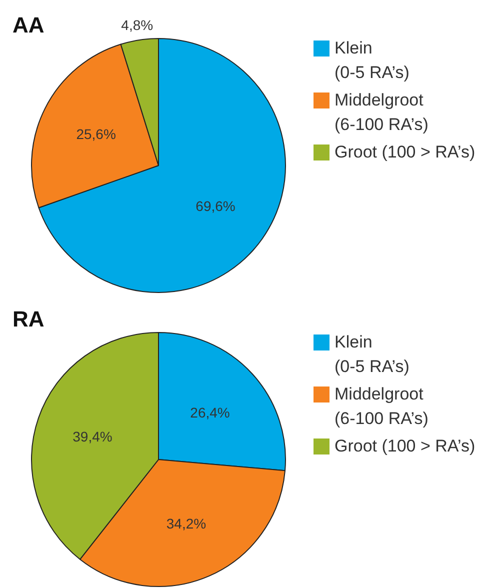 The image size is (503, 588). What do you see at coordinates (210, 412) in the screenshot?
I see `data-label: 26,4%` at bounding box center [210, 412].